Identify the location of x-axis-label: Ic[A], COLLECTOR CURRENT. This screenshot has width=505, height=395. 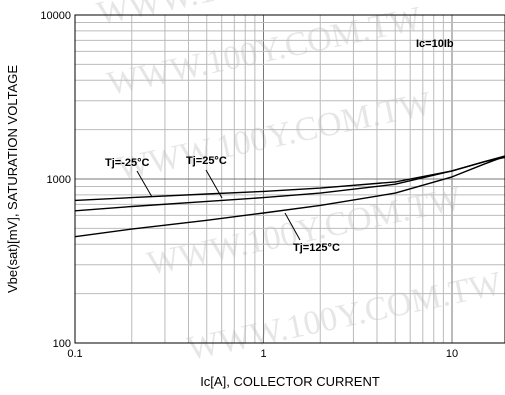
(290, 381).